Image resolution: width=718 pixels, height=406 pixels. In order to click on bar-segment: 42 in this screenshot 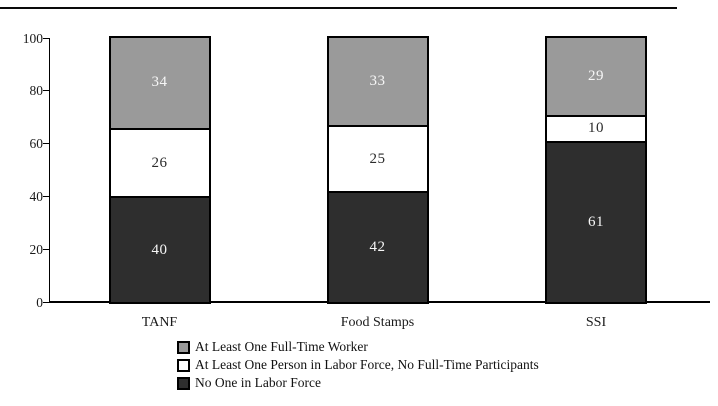, I will do `click(377, 246)`.